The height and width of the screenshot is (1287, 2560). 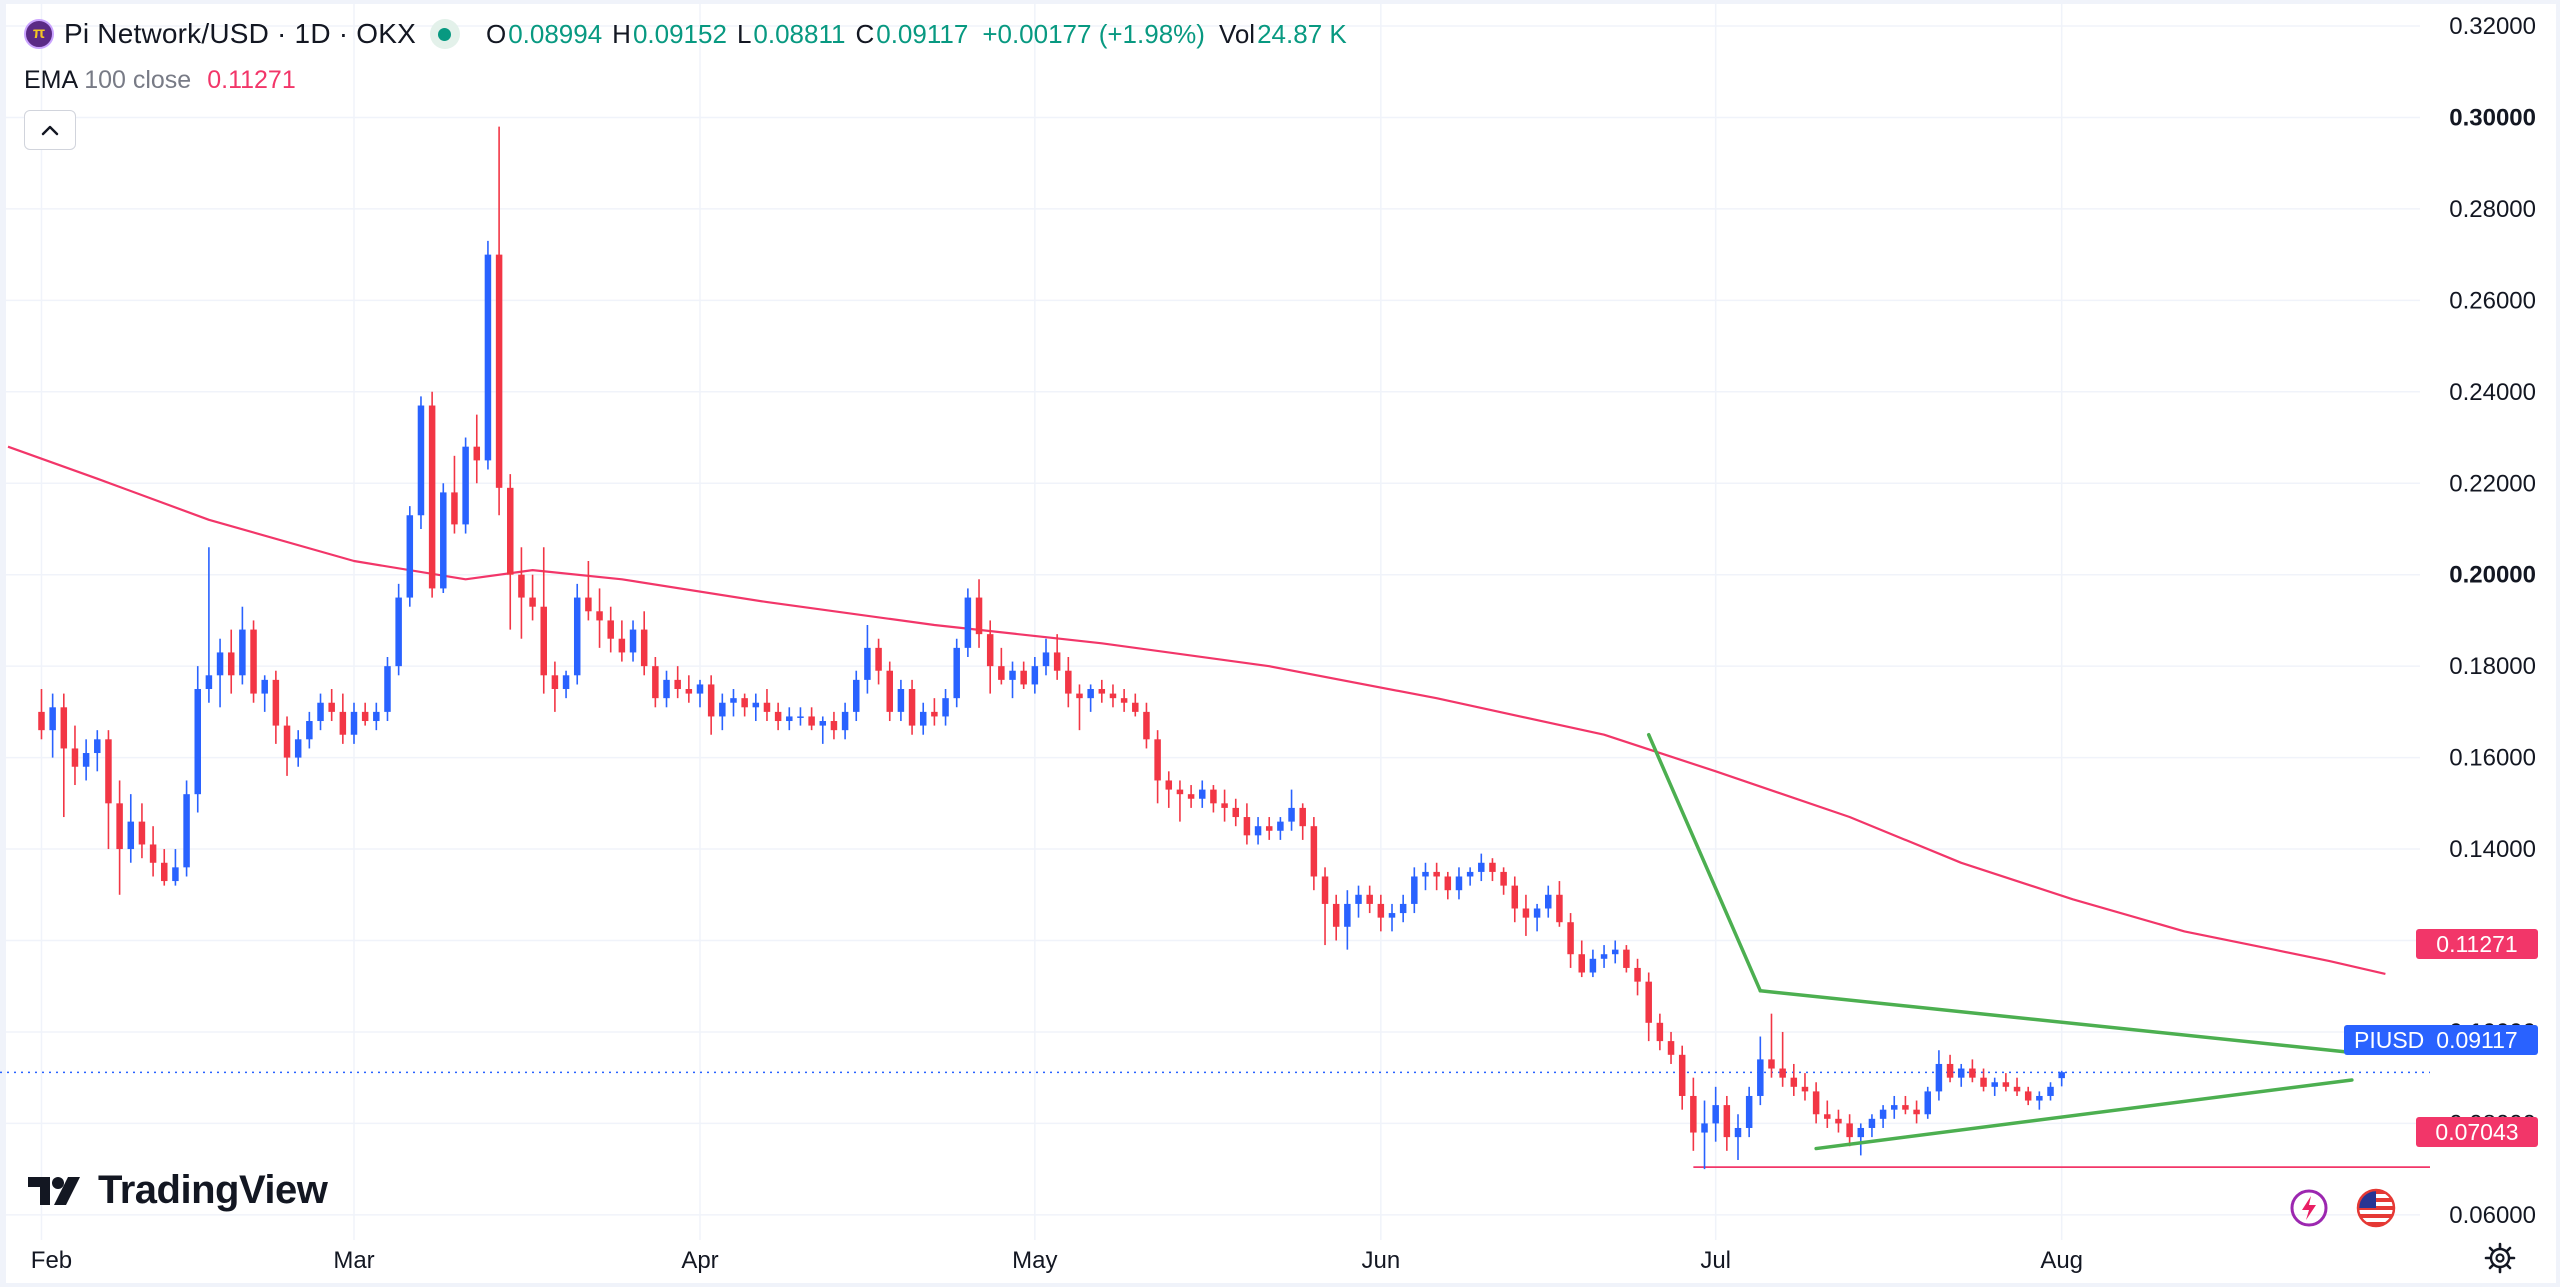 What do you see at coordinates (2389, 1040) in the screenshot?
I see `symbol-price-tag: PIUSD` at bounding box center [2389, 1040].